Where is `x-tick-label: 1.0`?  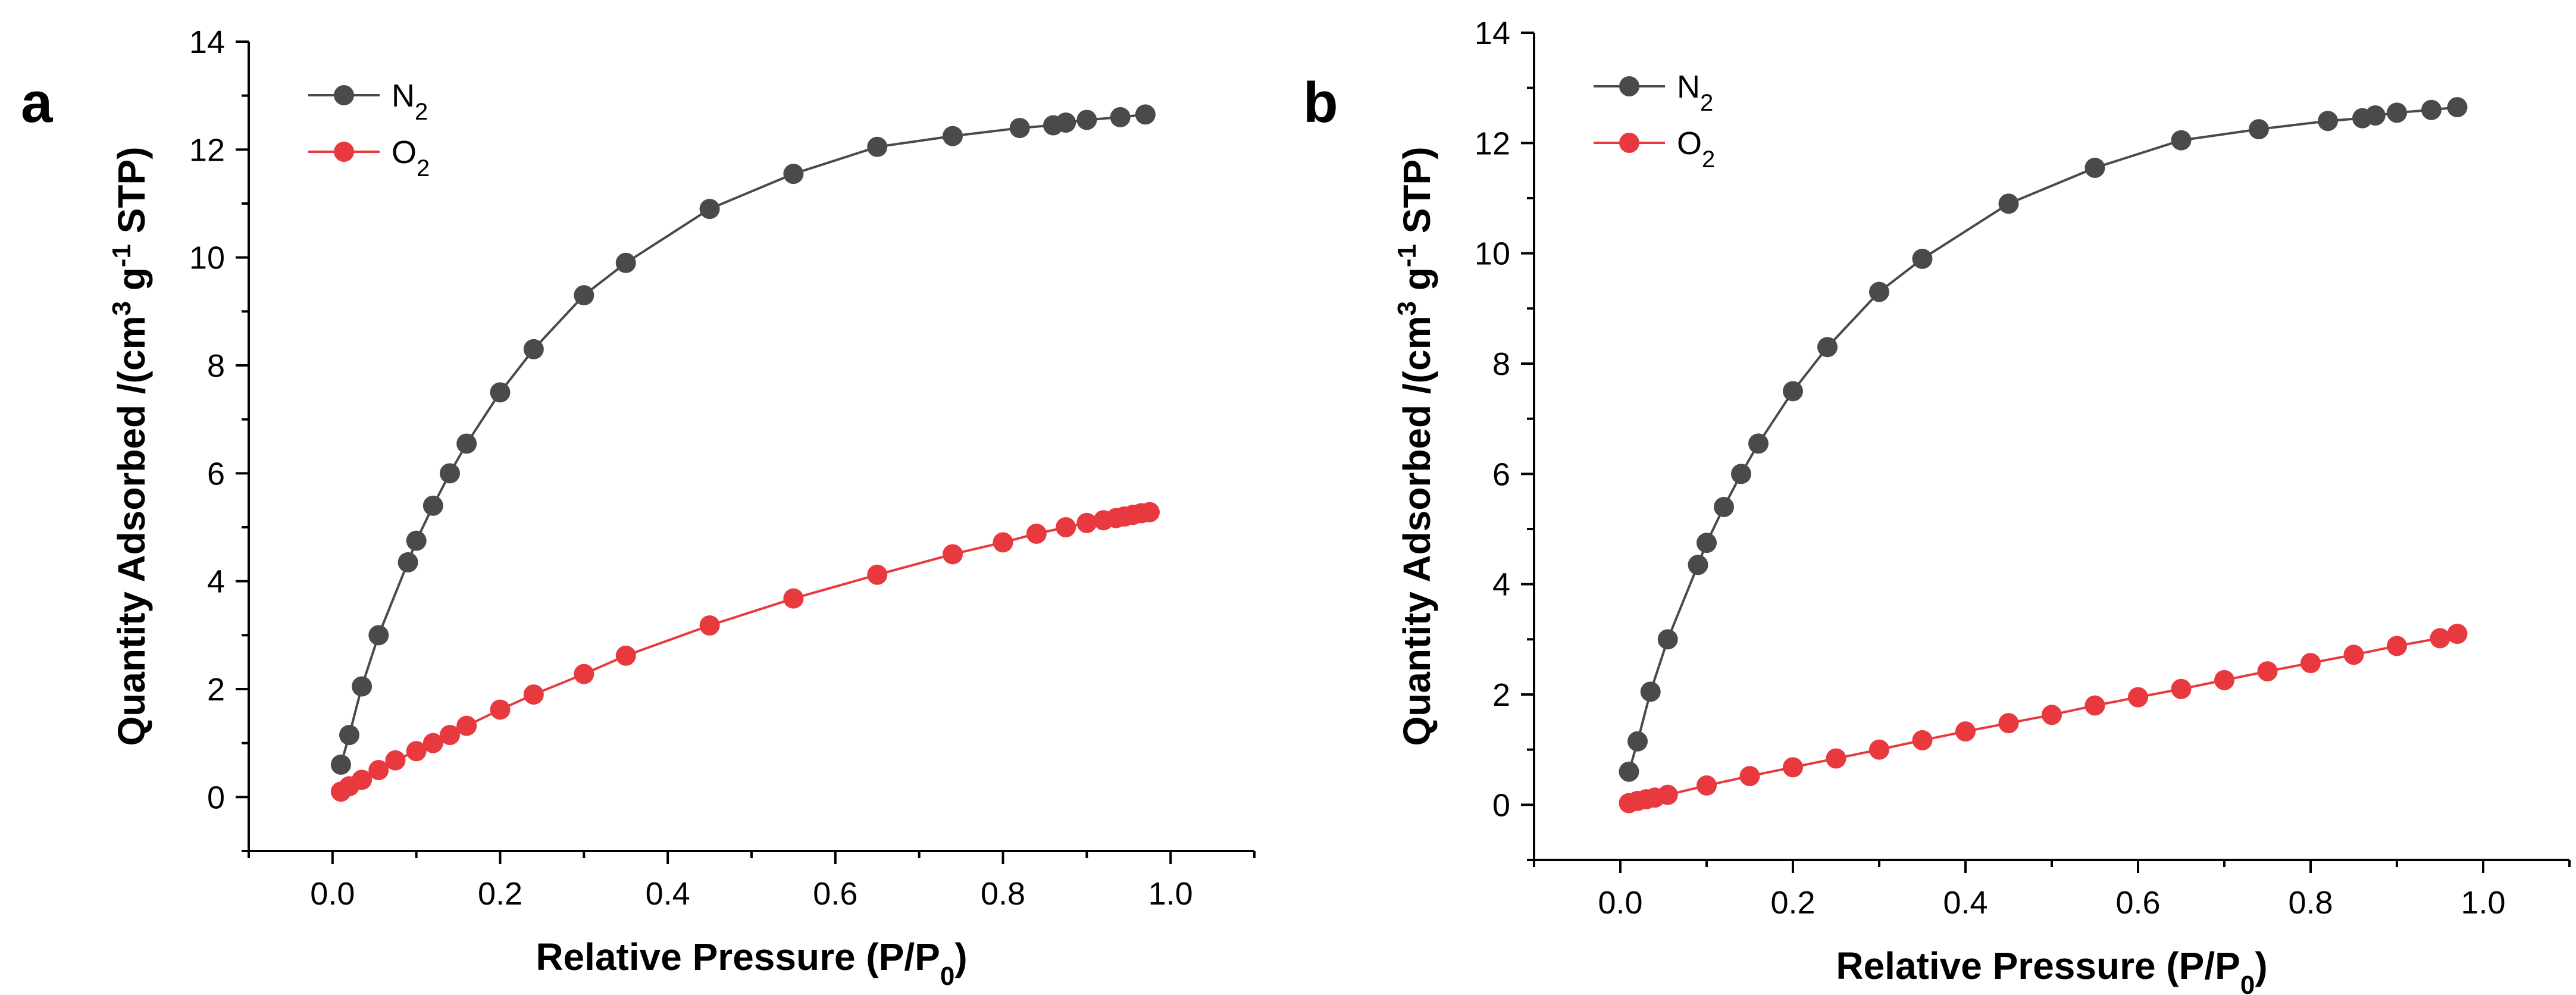 x-tick-label: 1.0 is located at coordinates (1170, 894).